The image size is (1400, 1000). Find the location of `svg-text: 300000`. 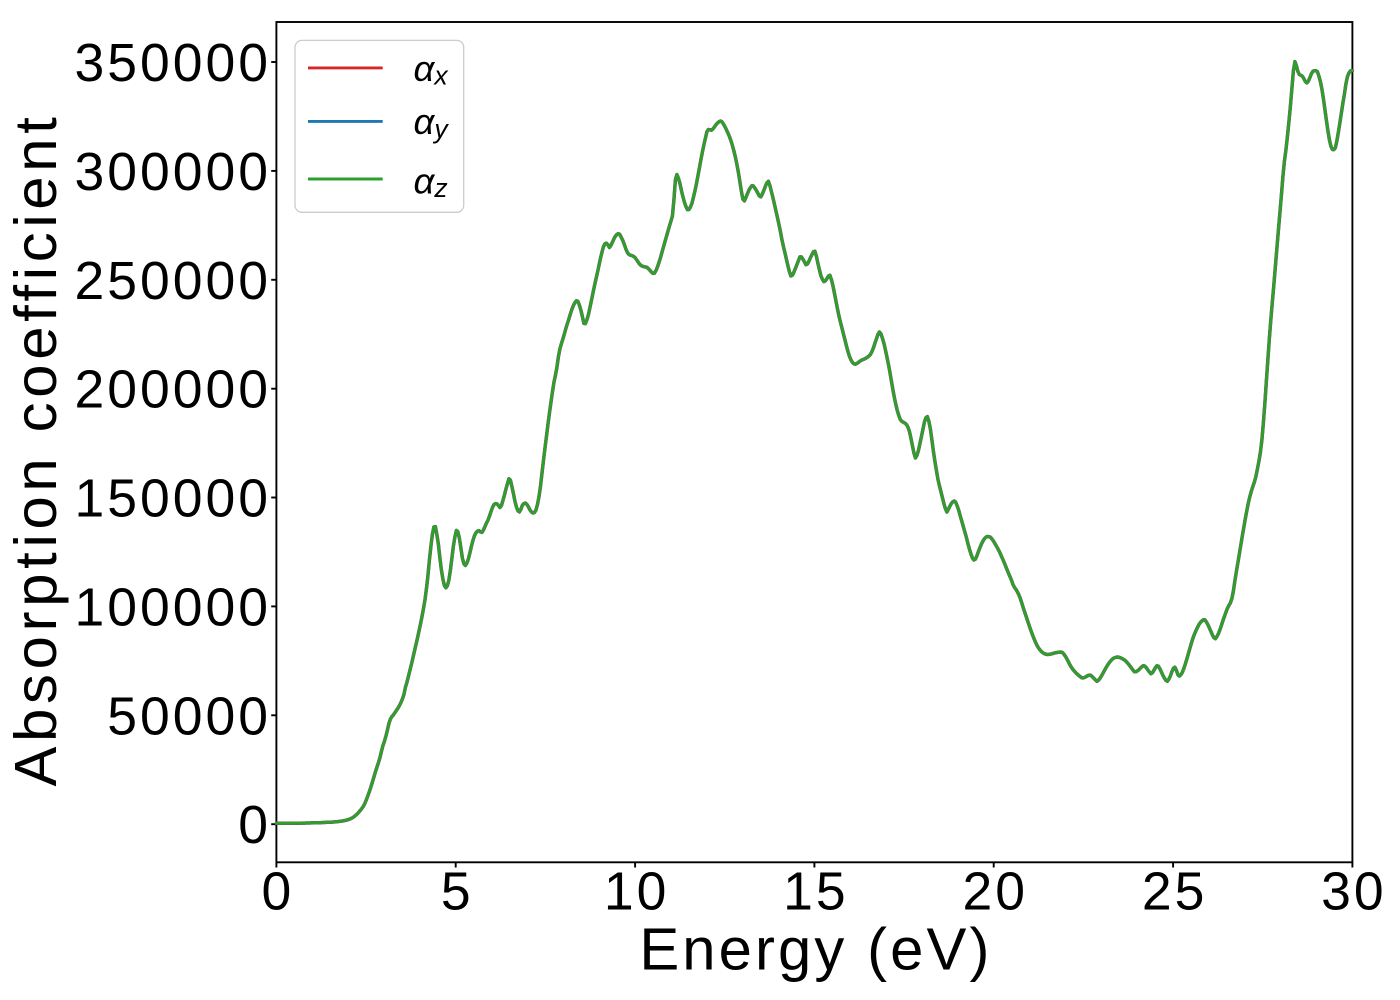

svg-text: 300000 is located at coordinates (172, 172).